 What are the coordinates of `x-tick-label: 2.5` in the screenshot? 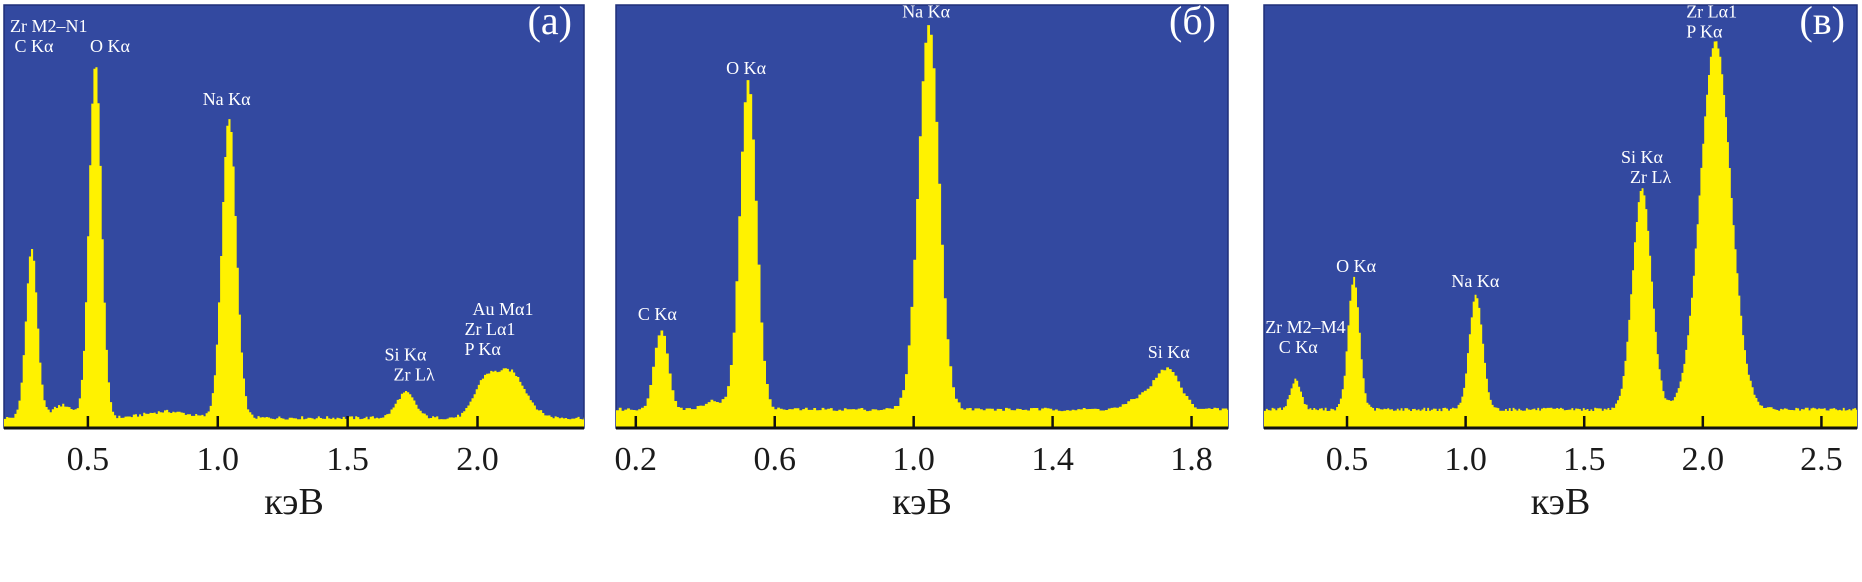 It's located at (1821, 459).